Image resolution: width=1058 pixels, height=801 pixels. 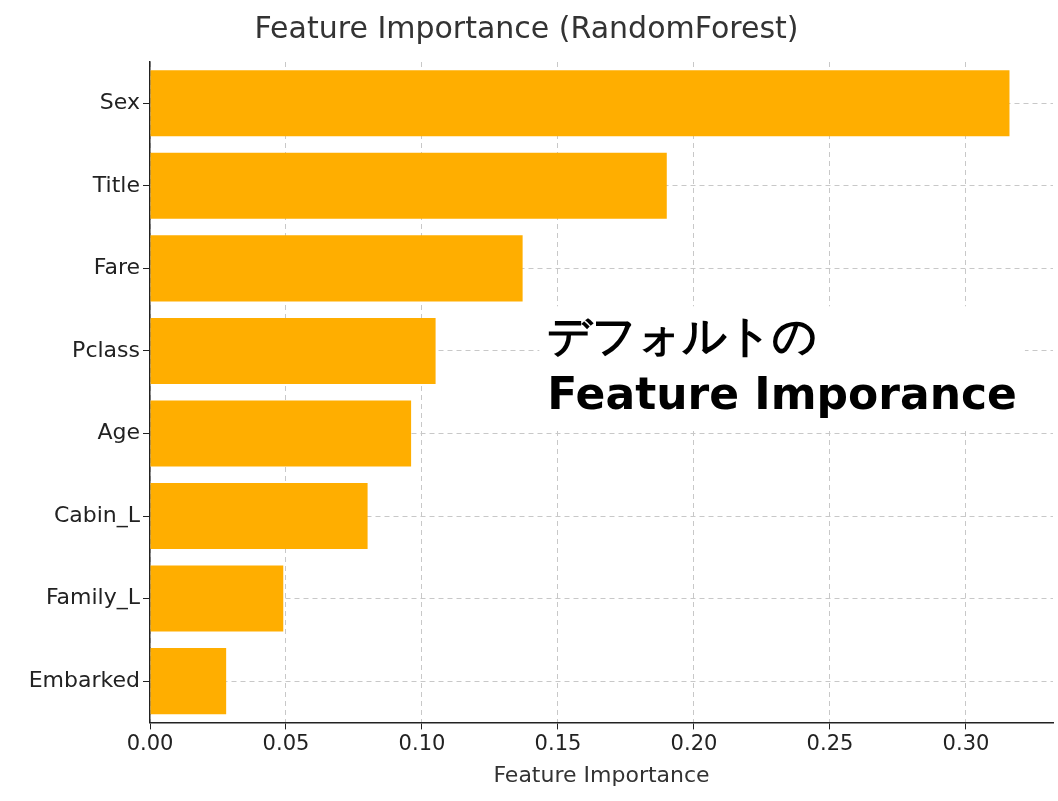 I want to click on x-tick-label: 0.25, so click(x=830, y=743).